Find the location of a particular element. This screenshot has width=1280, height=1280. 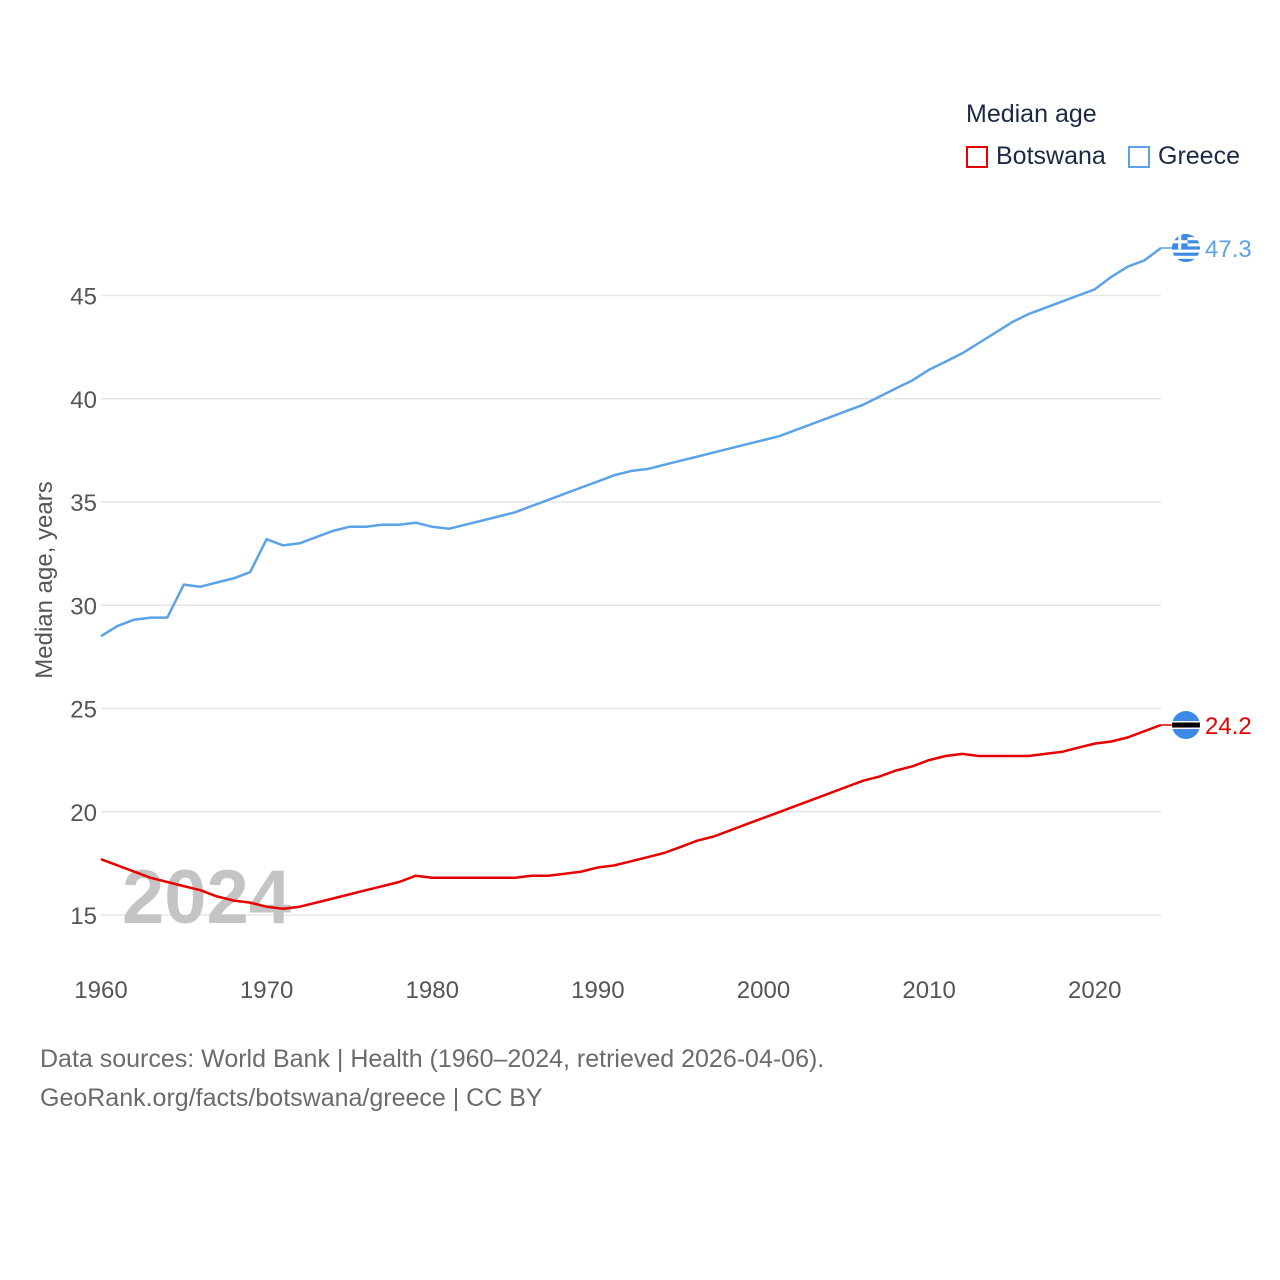

x-axis-ticks: 1960 1970 1980 1990 2000 2010 2020 is located at coordinates (597, 990).